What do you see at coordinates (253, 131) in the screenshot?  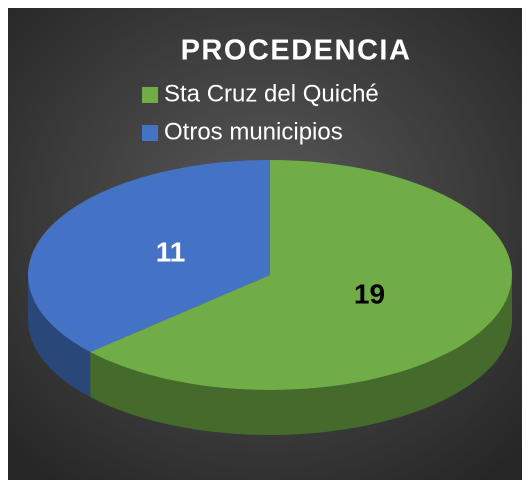 I see `legend-label: Otros municipios` at bounding box center [253, 131].